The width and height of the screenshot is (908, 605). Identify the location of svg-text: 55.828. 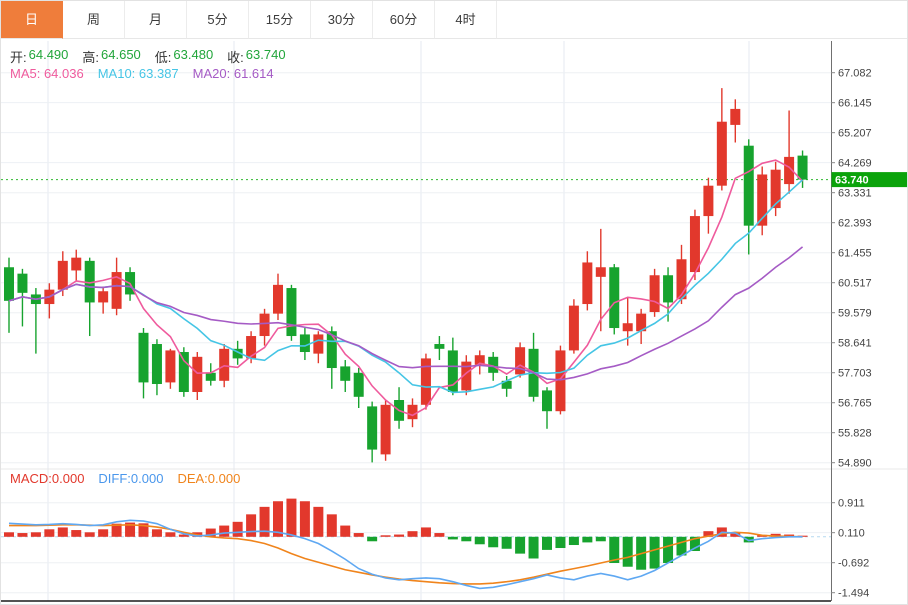
(855, 434).